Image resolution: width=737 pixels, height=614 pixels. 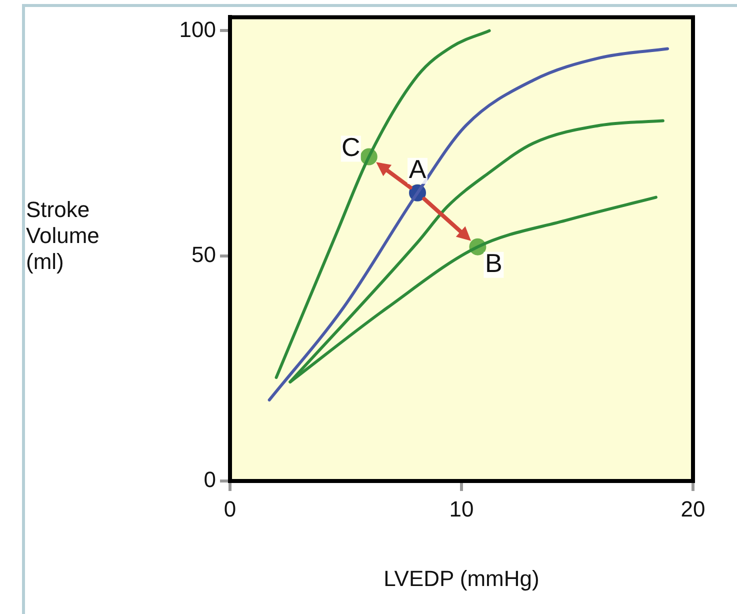 I want to click on annotation: C, so click(x=351, y=147).